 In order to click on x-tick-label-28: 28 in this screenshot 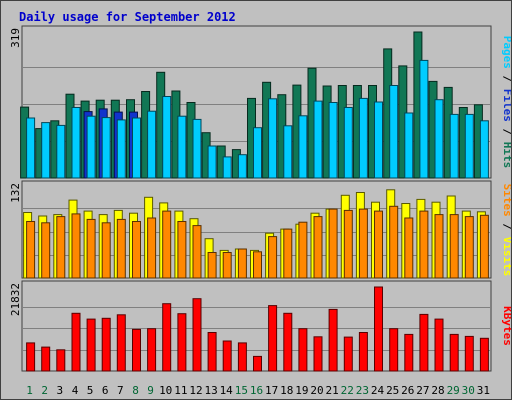, I will do `click(437, 390)`.